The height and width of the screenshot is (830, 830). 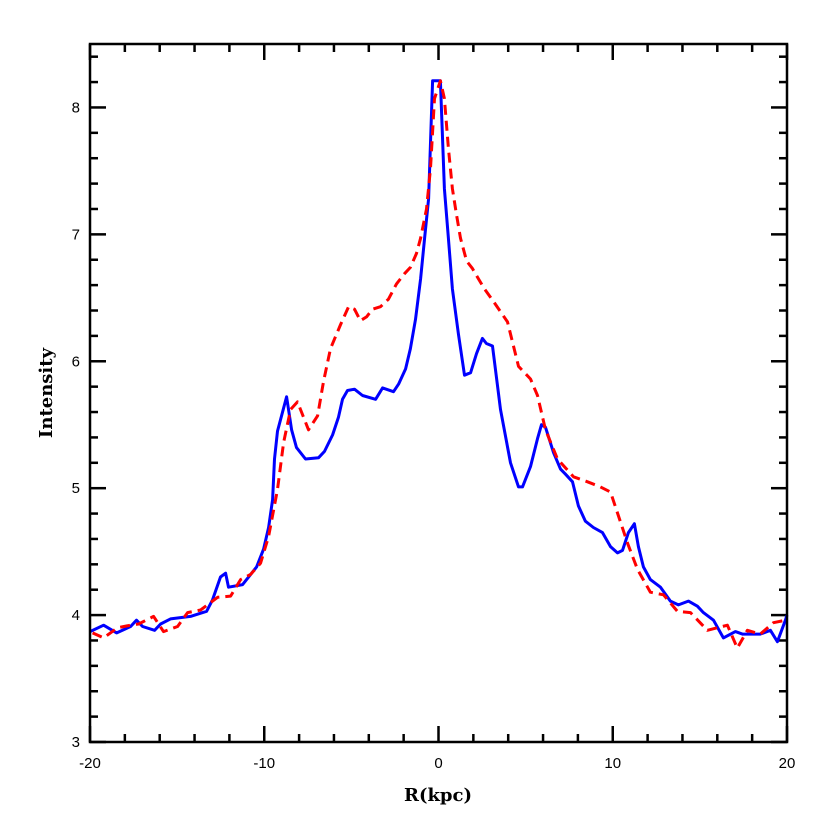 I want to click on y-axis-title: Intensity, so click(x=46, y=392).